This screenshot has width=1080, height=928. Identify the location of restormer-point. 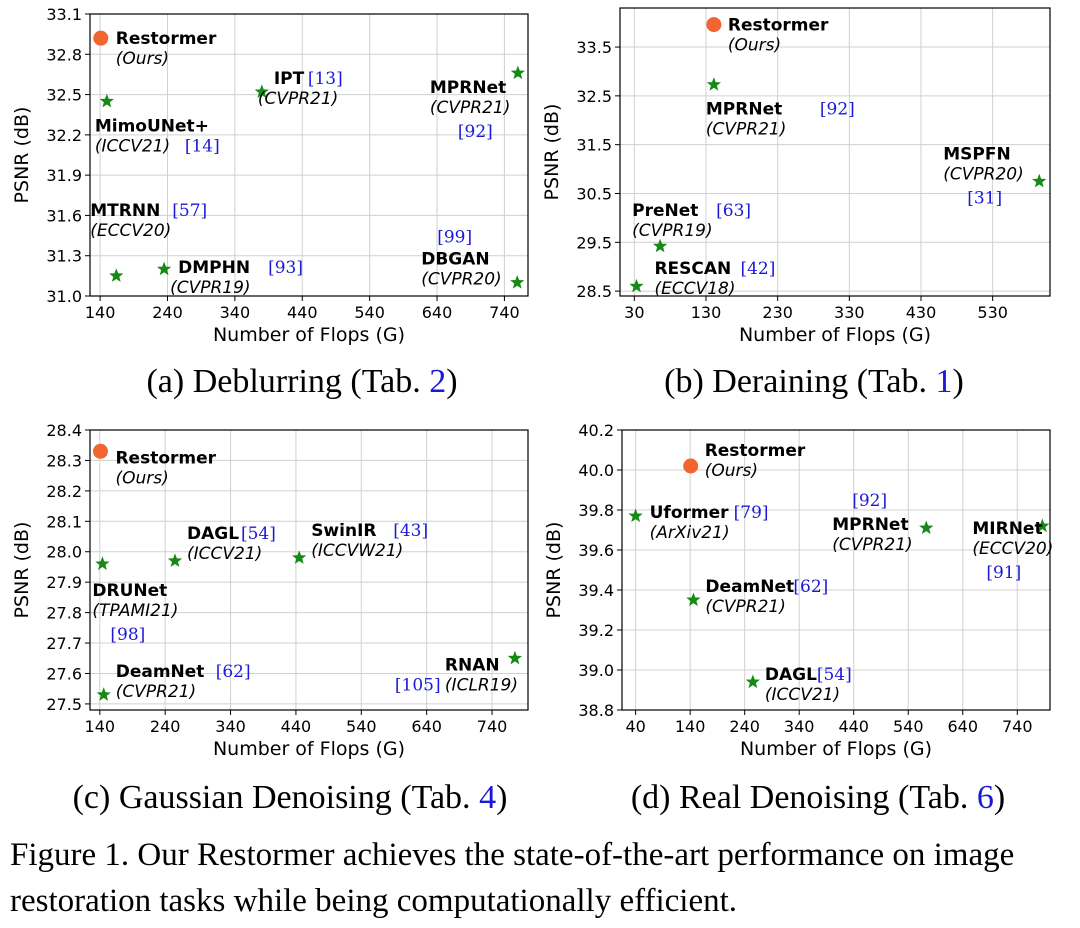
(101, 38).